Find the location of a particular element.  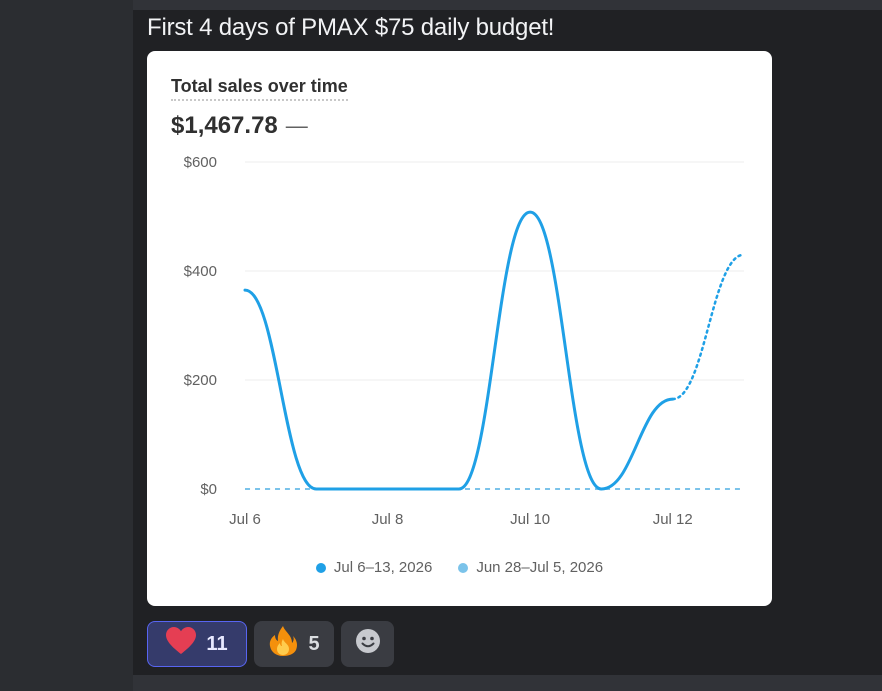

projected-series-line is located at coordinates (708, 327).